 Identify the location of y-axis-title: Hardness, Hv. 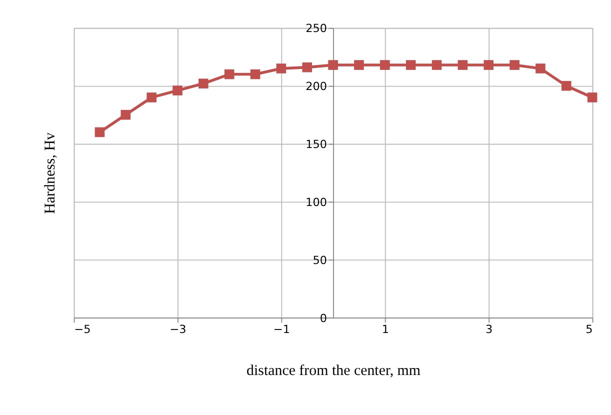
(50, 173).